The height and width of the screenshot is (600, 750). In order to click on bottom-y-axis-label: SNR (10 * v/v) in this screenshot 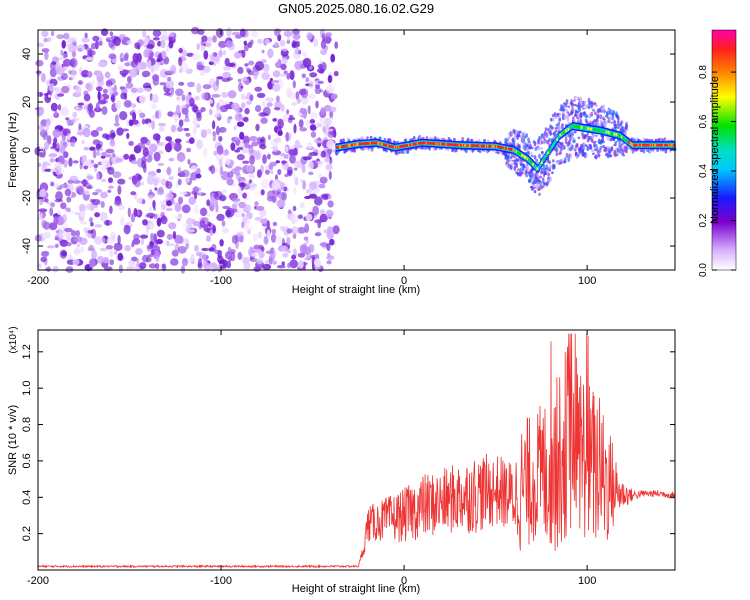, I will do `click(13, 440)`.